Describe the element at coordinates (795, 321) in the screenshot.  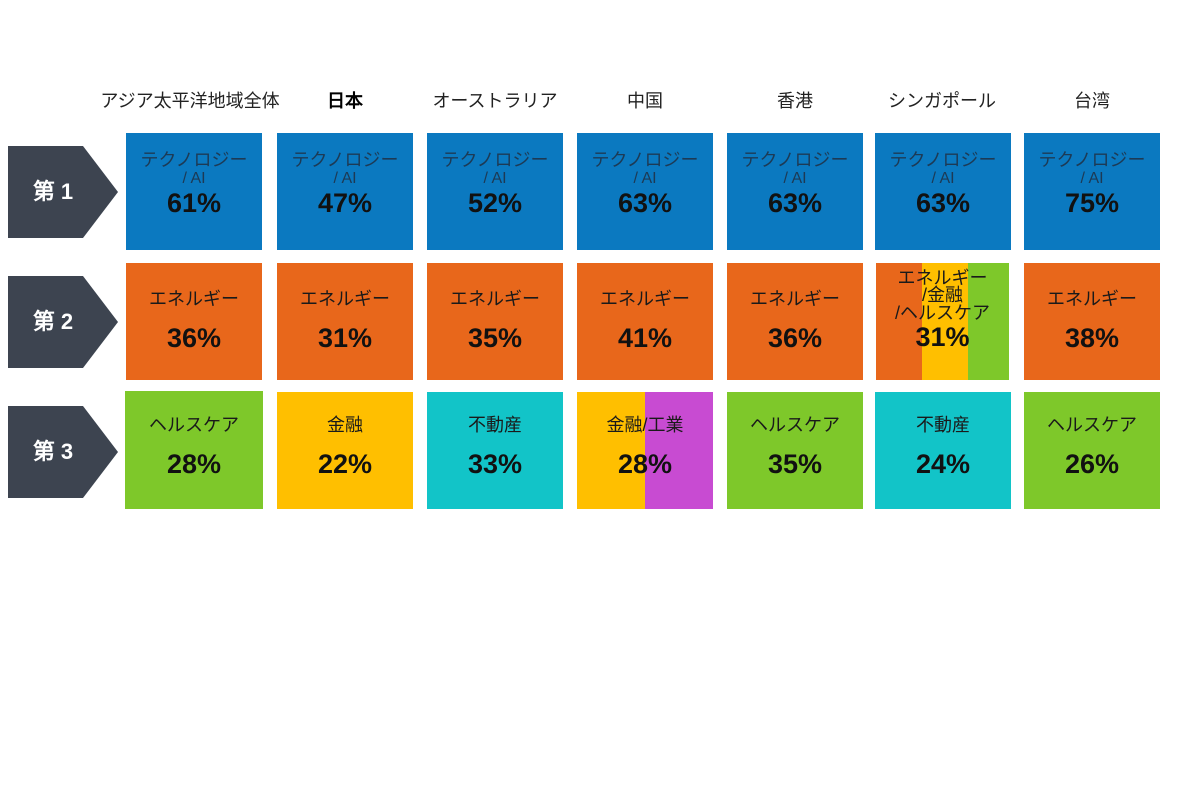
I see `tile-r2-hongkong: エネルギー 36%` at that location.